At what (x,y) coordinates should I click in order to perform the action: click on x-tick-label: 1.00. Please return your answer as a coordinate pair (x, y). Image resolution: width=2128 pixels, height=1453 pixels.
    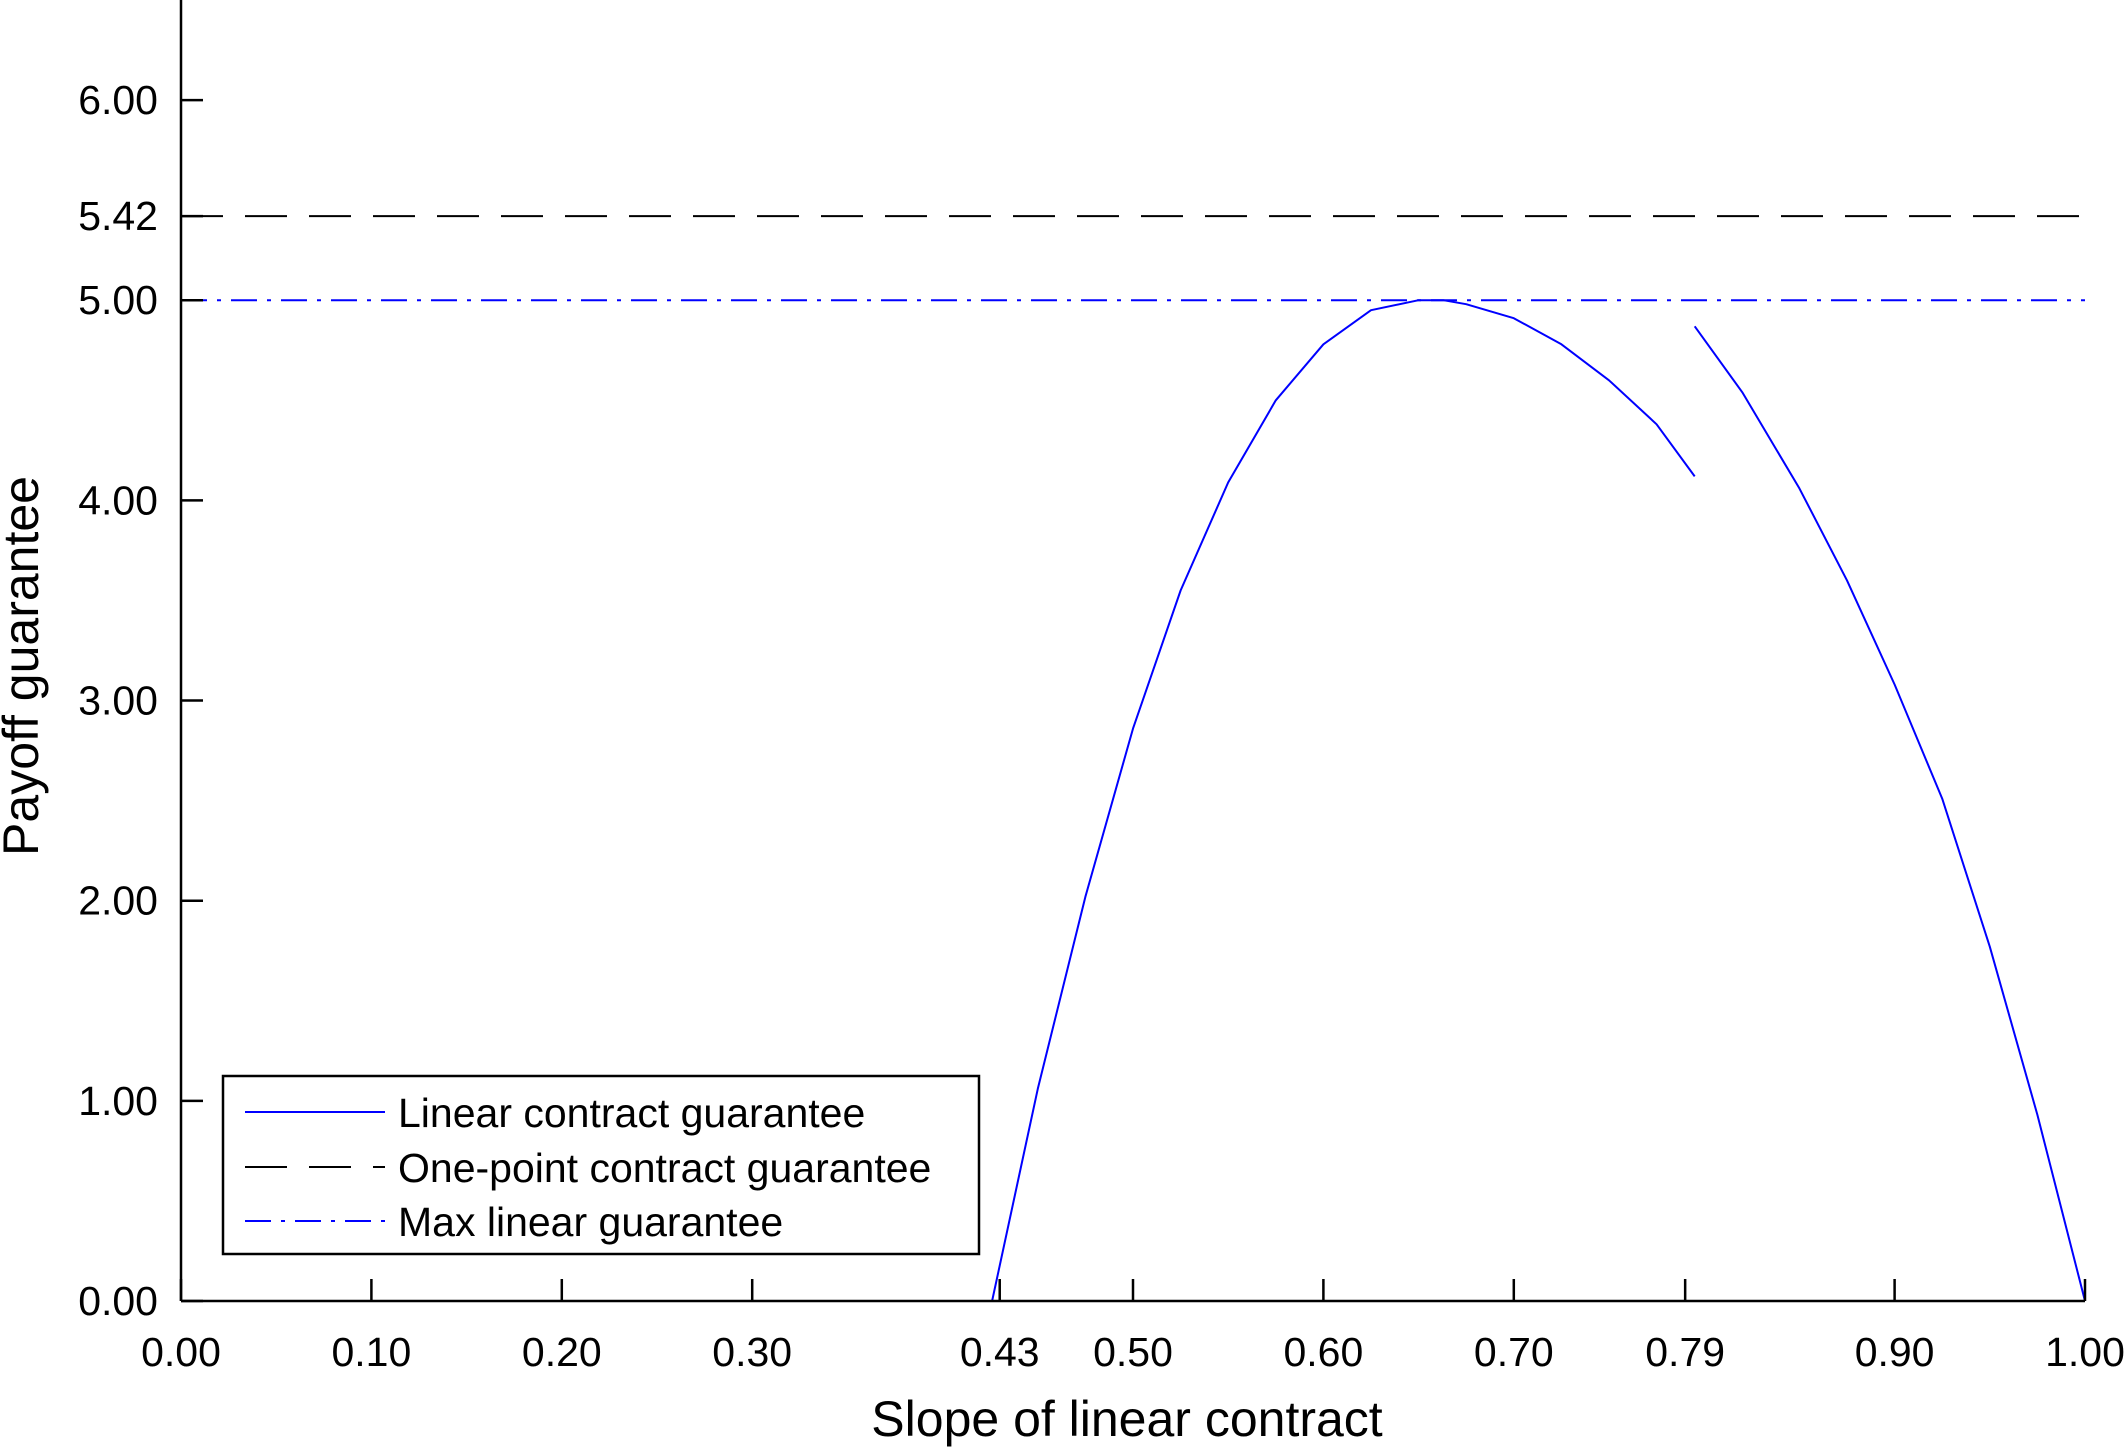
    Looking at the image, I should click on (2085, 1352).